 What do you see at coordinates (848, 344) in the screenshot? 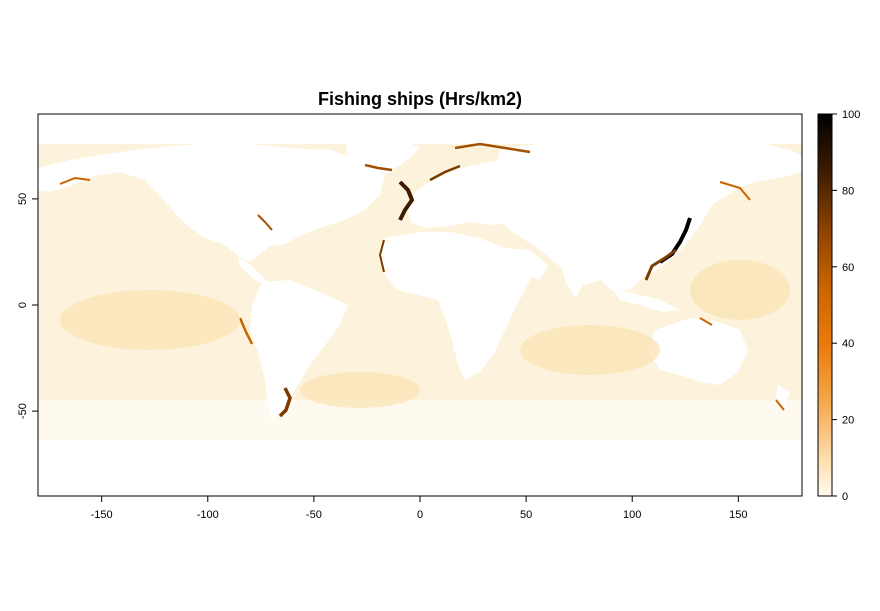
I see `legend-tick-label: 40` at bounding box center [848, 344].